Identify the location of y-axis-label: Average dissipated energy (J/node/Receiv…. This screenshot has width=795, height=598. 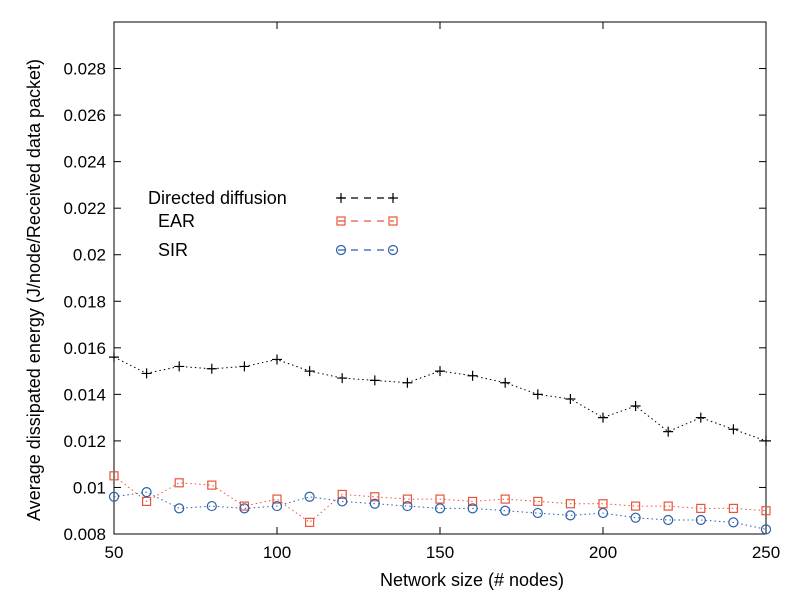
(34, 290).